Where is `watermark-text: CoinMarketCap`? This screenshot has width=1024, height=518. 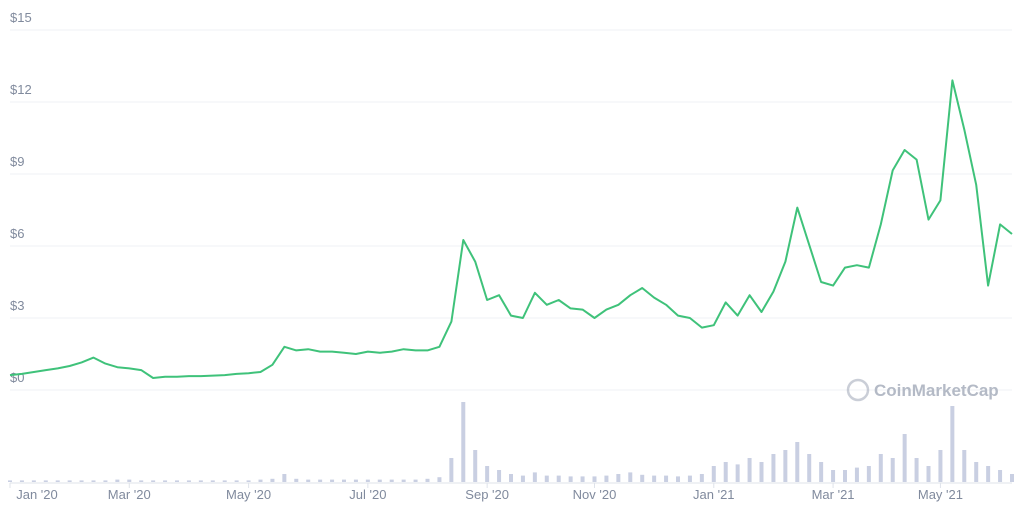 watermark-text: CoinMarketCap is located at coordinates (936, 390).